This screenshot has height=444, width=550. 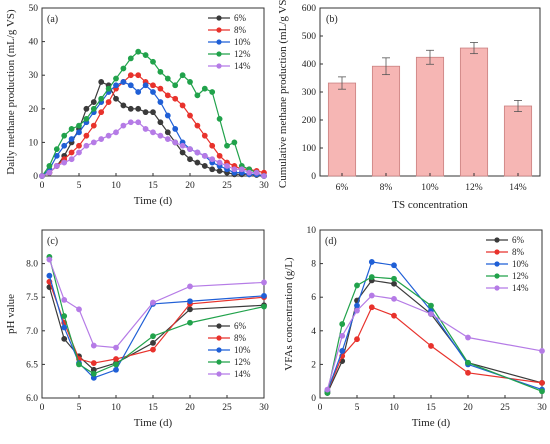 What do you see at coordinates (309, 121) in the screenshot?
I see `y-tick-label: 200` at bounding box center [309, 121].